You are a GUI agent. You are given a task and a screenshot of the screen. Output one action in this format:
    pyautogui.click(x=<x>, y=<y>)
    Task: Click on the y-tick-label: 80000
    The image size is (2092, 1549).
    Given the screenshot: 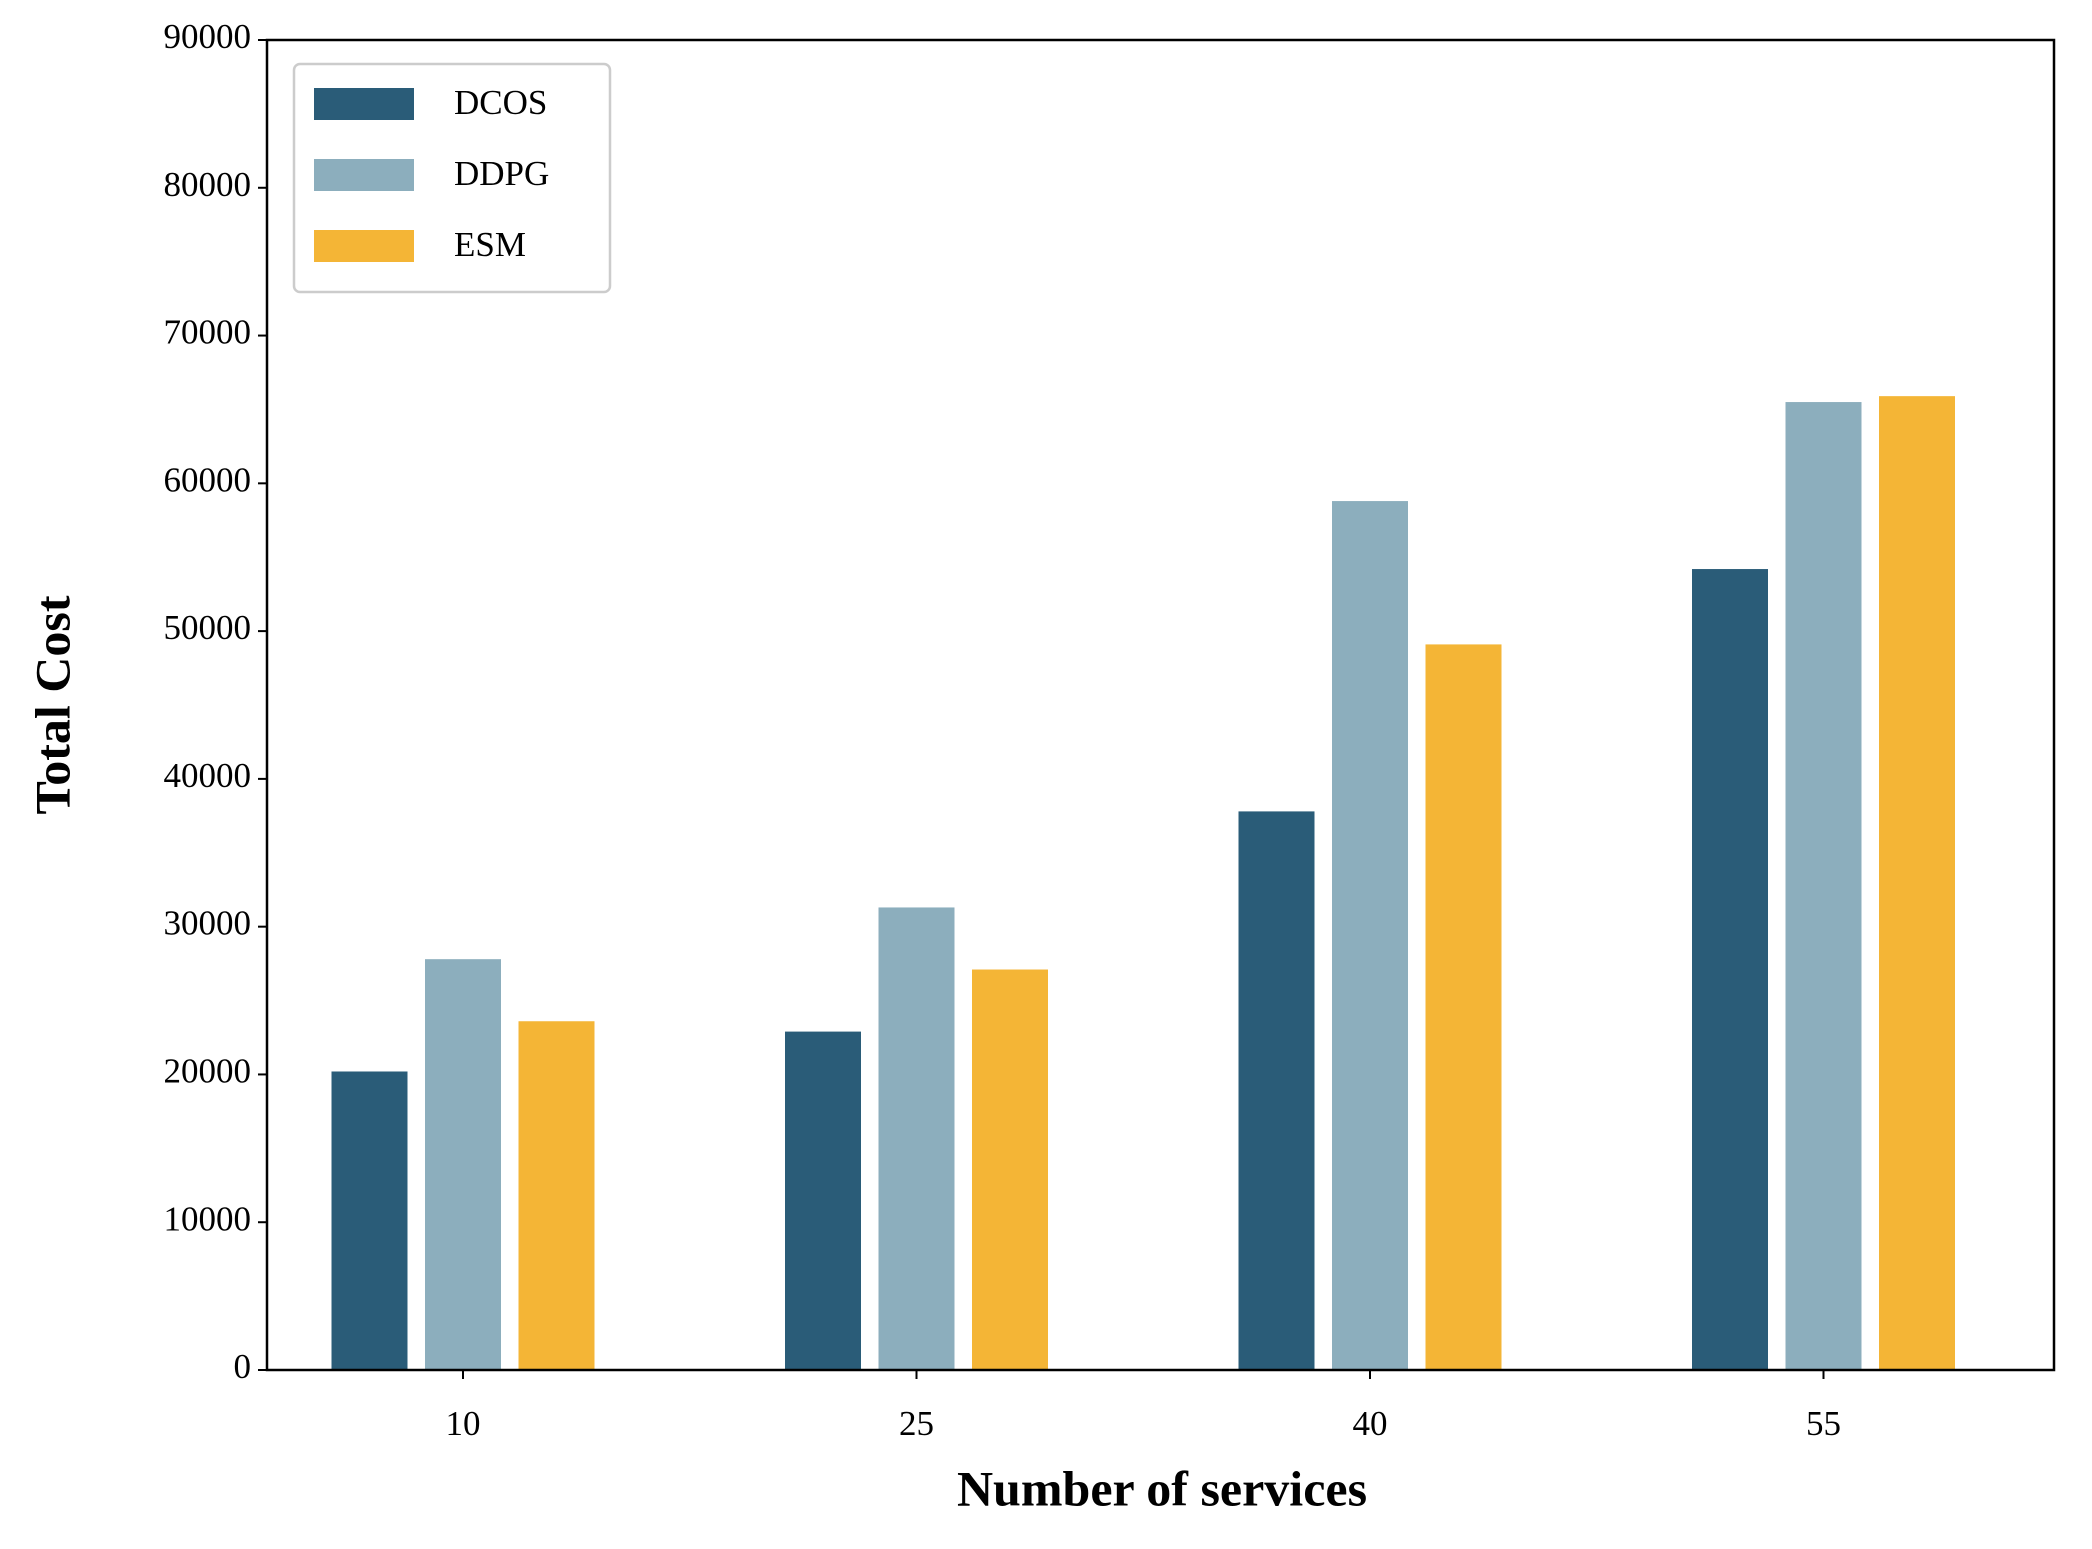 What is the action you would take?
    pyautogui.click(x=208, y=184)
    